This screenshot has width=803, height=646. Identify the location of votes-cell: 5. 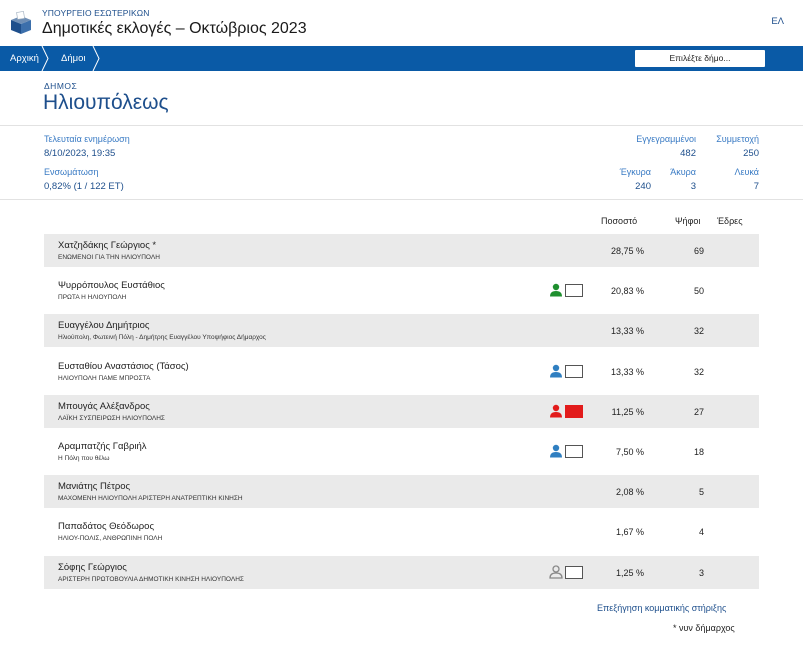
(701, 492).